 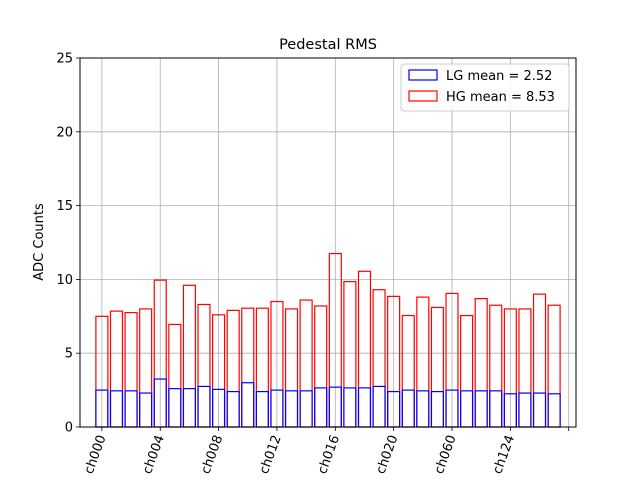 What do you see at coordinates (423, 75) in the screenshot?
I see `legend-swatch-lg` at bounding box center [423, 75].